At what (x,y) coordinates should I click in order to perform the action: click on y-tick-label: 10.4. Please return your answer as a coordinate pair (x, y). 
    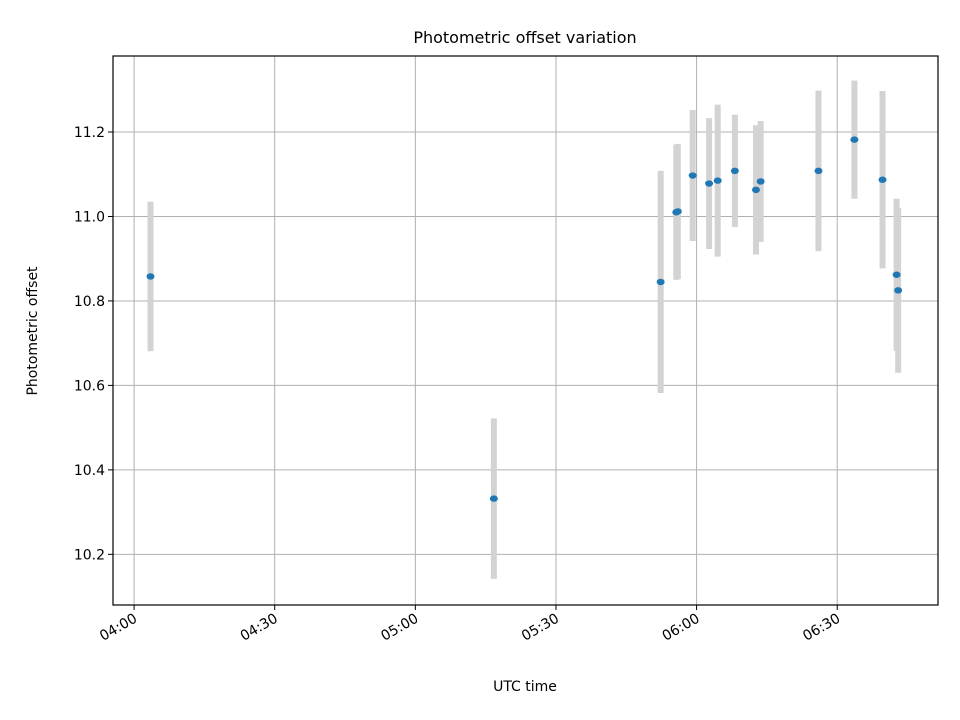
    Looking at the image, I should click on (89, 471).